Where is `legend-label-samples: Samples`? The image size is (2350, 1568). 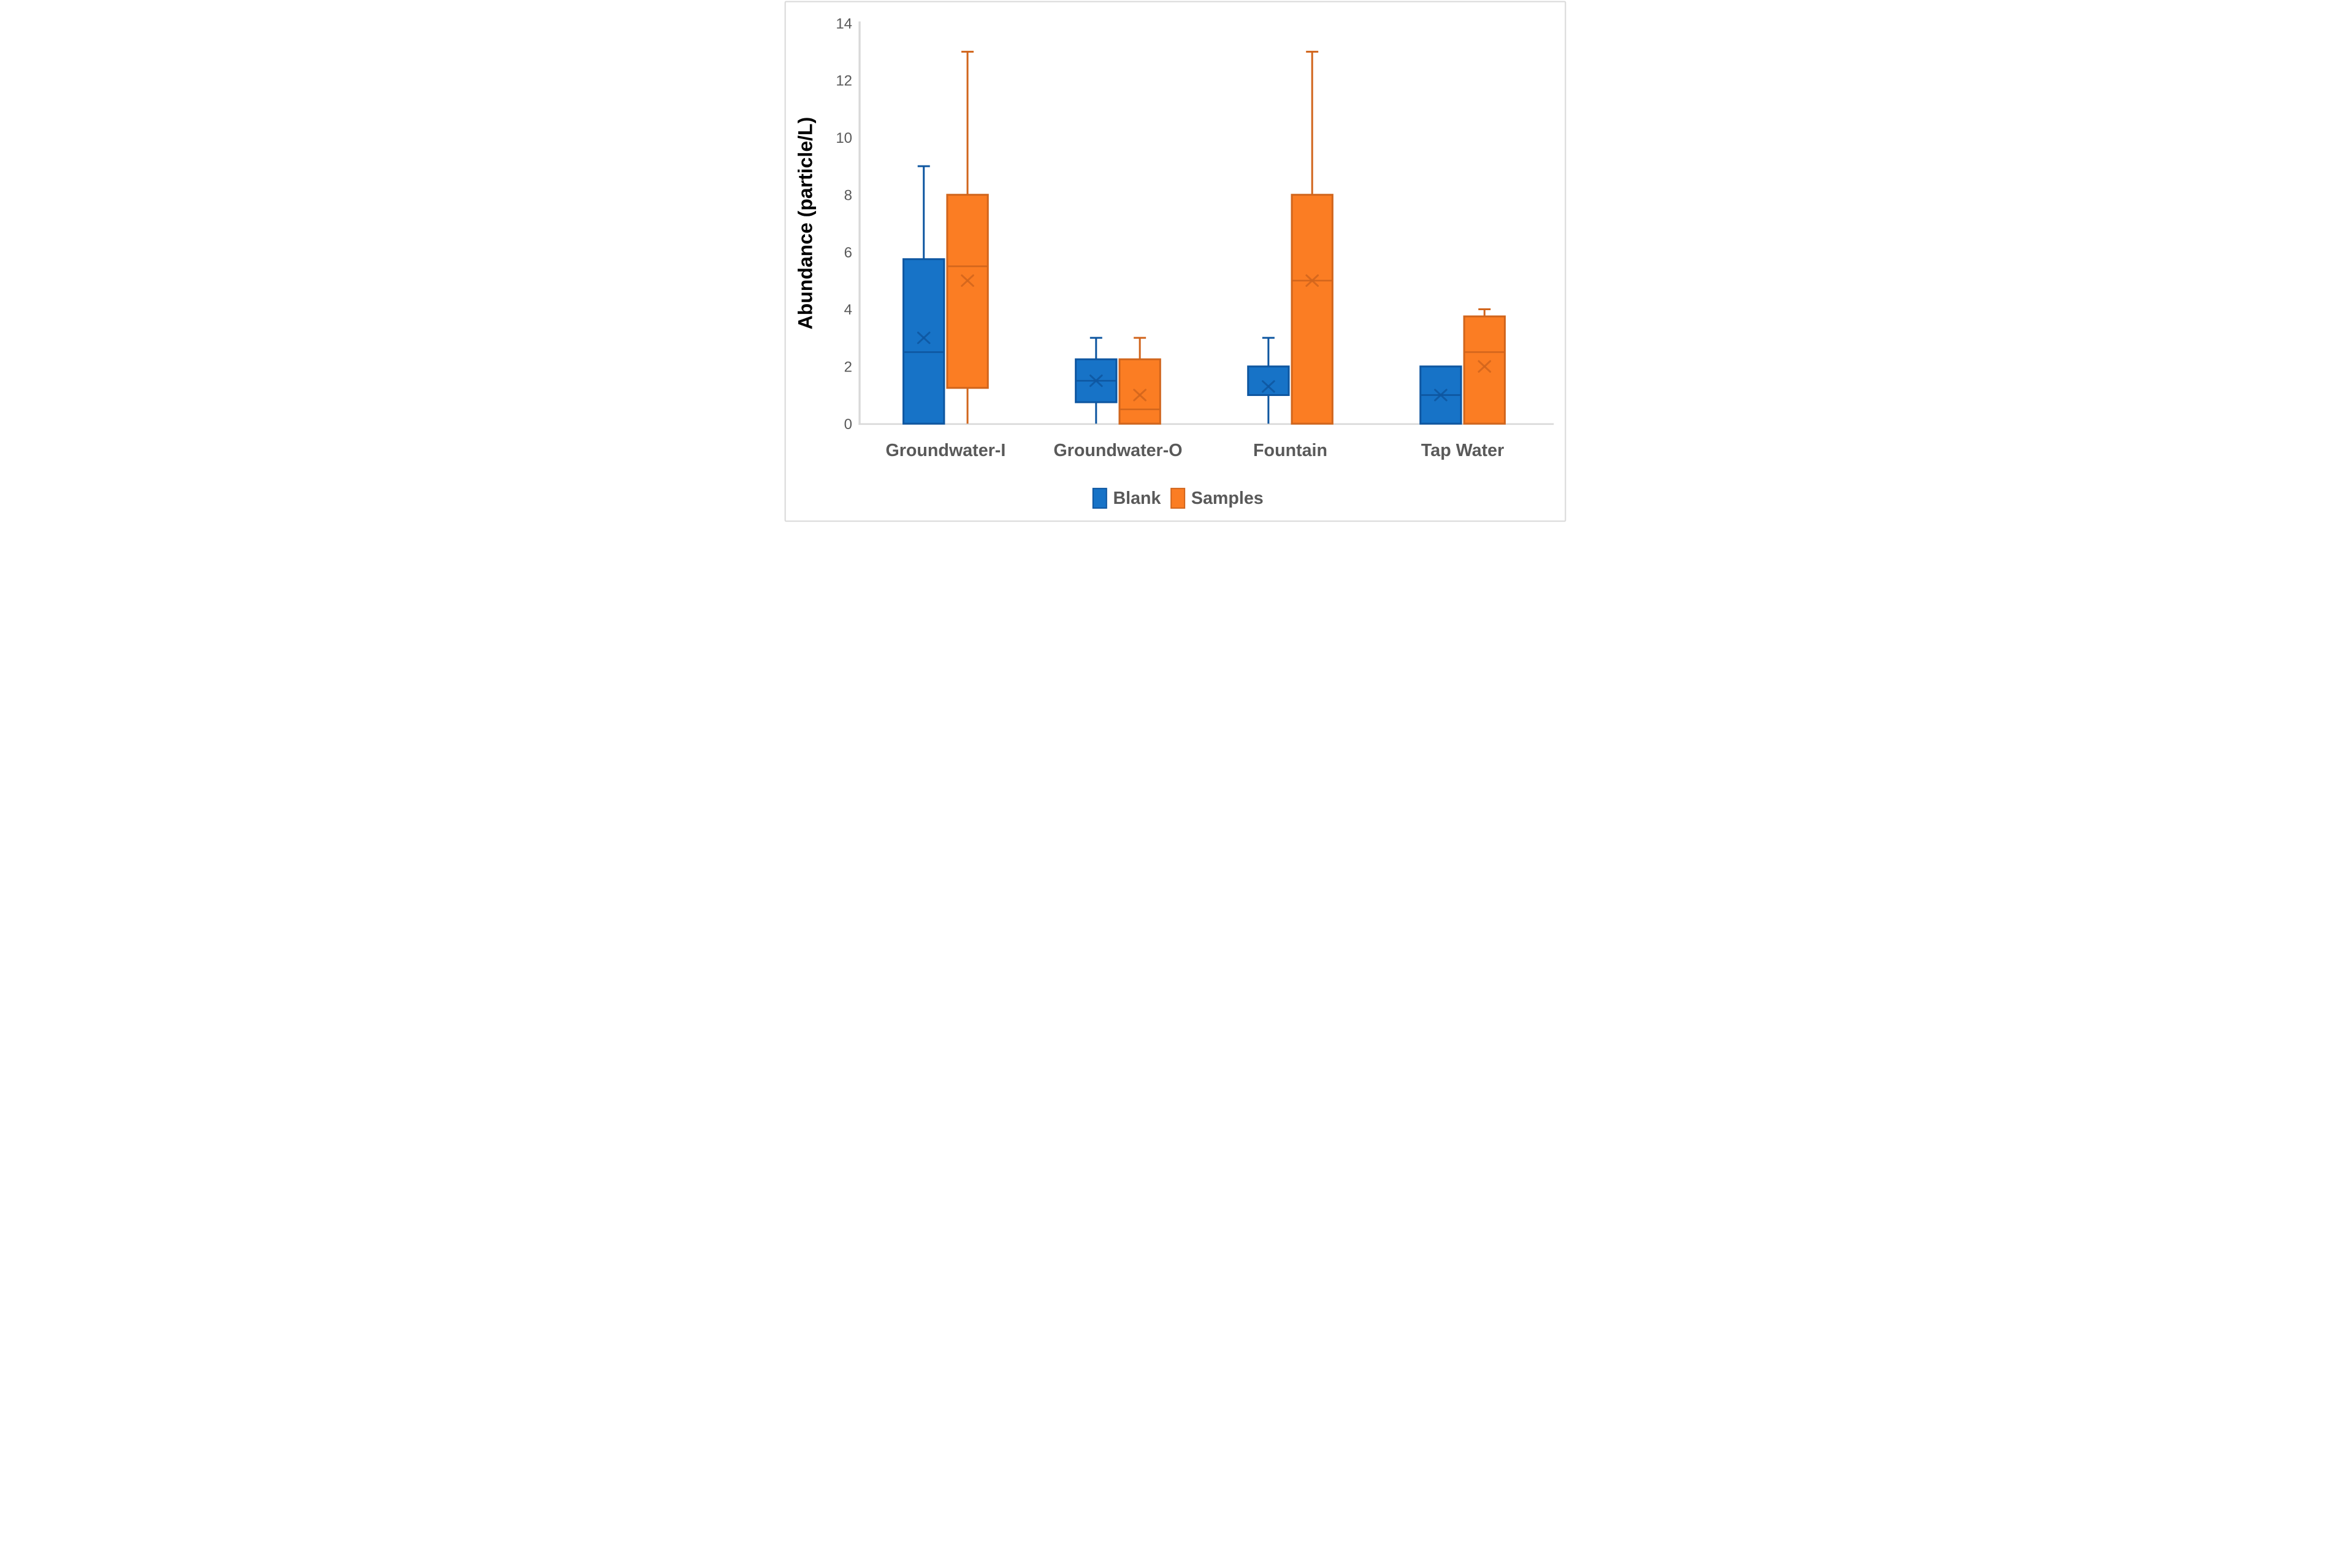 legend-label-samples: Samples is located at coordinates (1227, 498).